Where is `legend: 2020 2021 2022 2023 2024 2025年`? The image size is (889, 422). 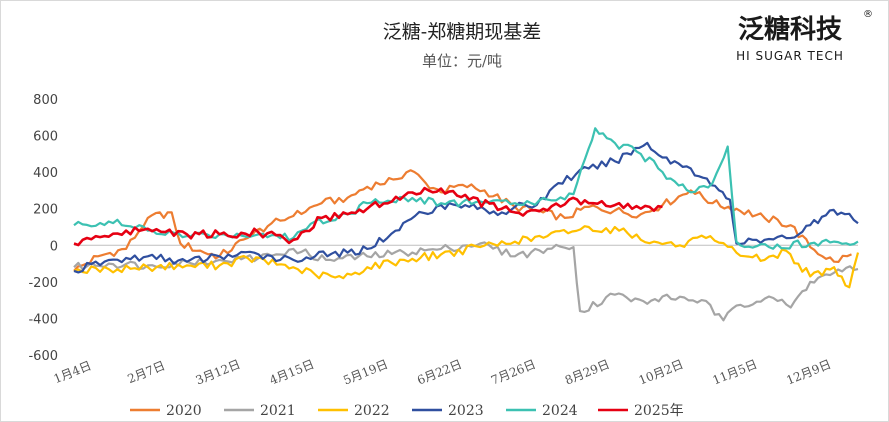 legend: 2020 2021 2022 2023 2024 2025年 is located at coordinates (407, 411).